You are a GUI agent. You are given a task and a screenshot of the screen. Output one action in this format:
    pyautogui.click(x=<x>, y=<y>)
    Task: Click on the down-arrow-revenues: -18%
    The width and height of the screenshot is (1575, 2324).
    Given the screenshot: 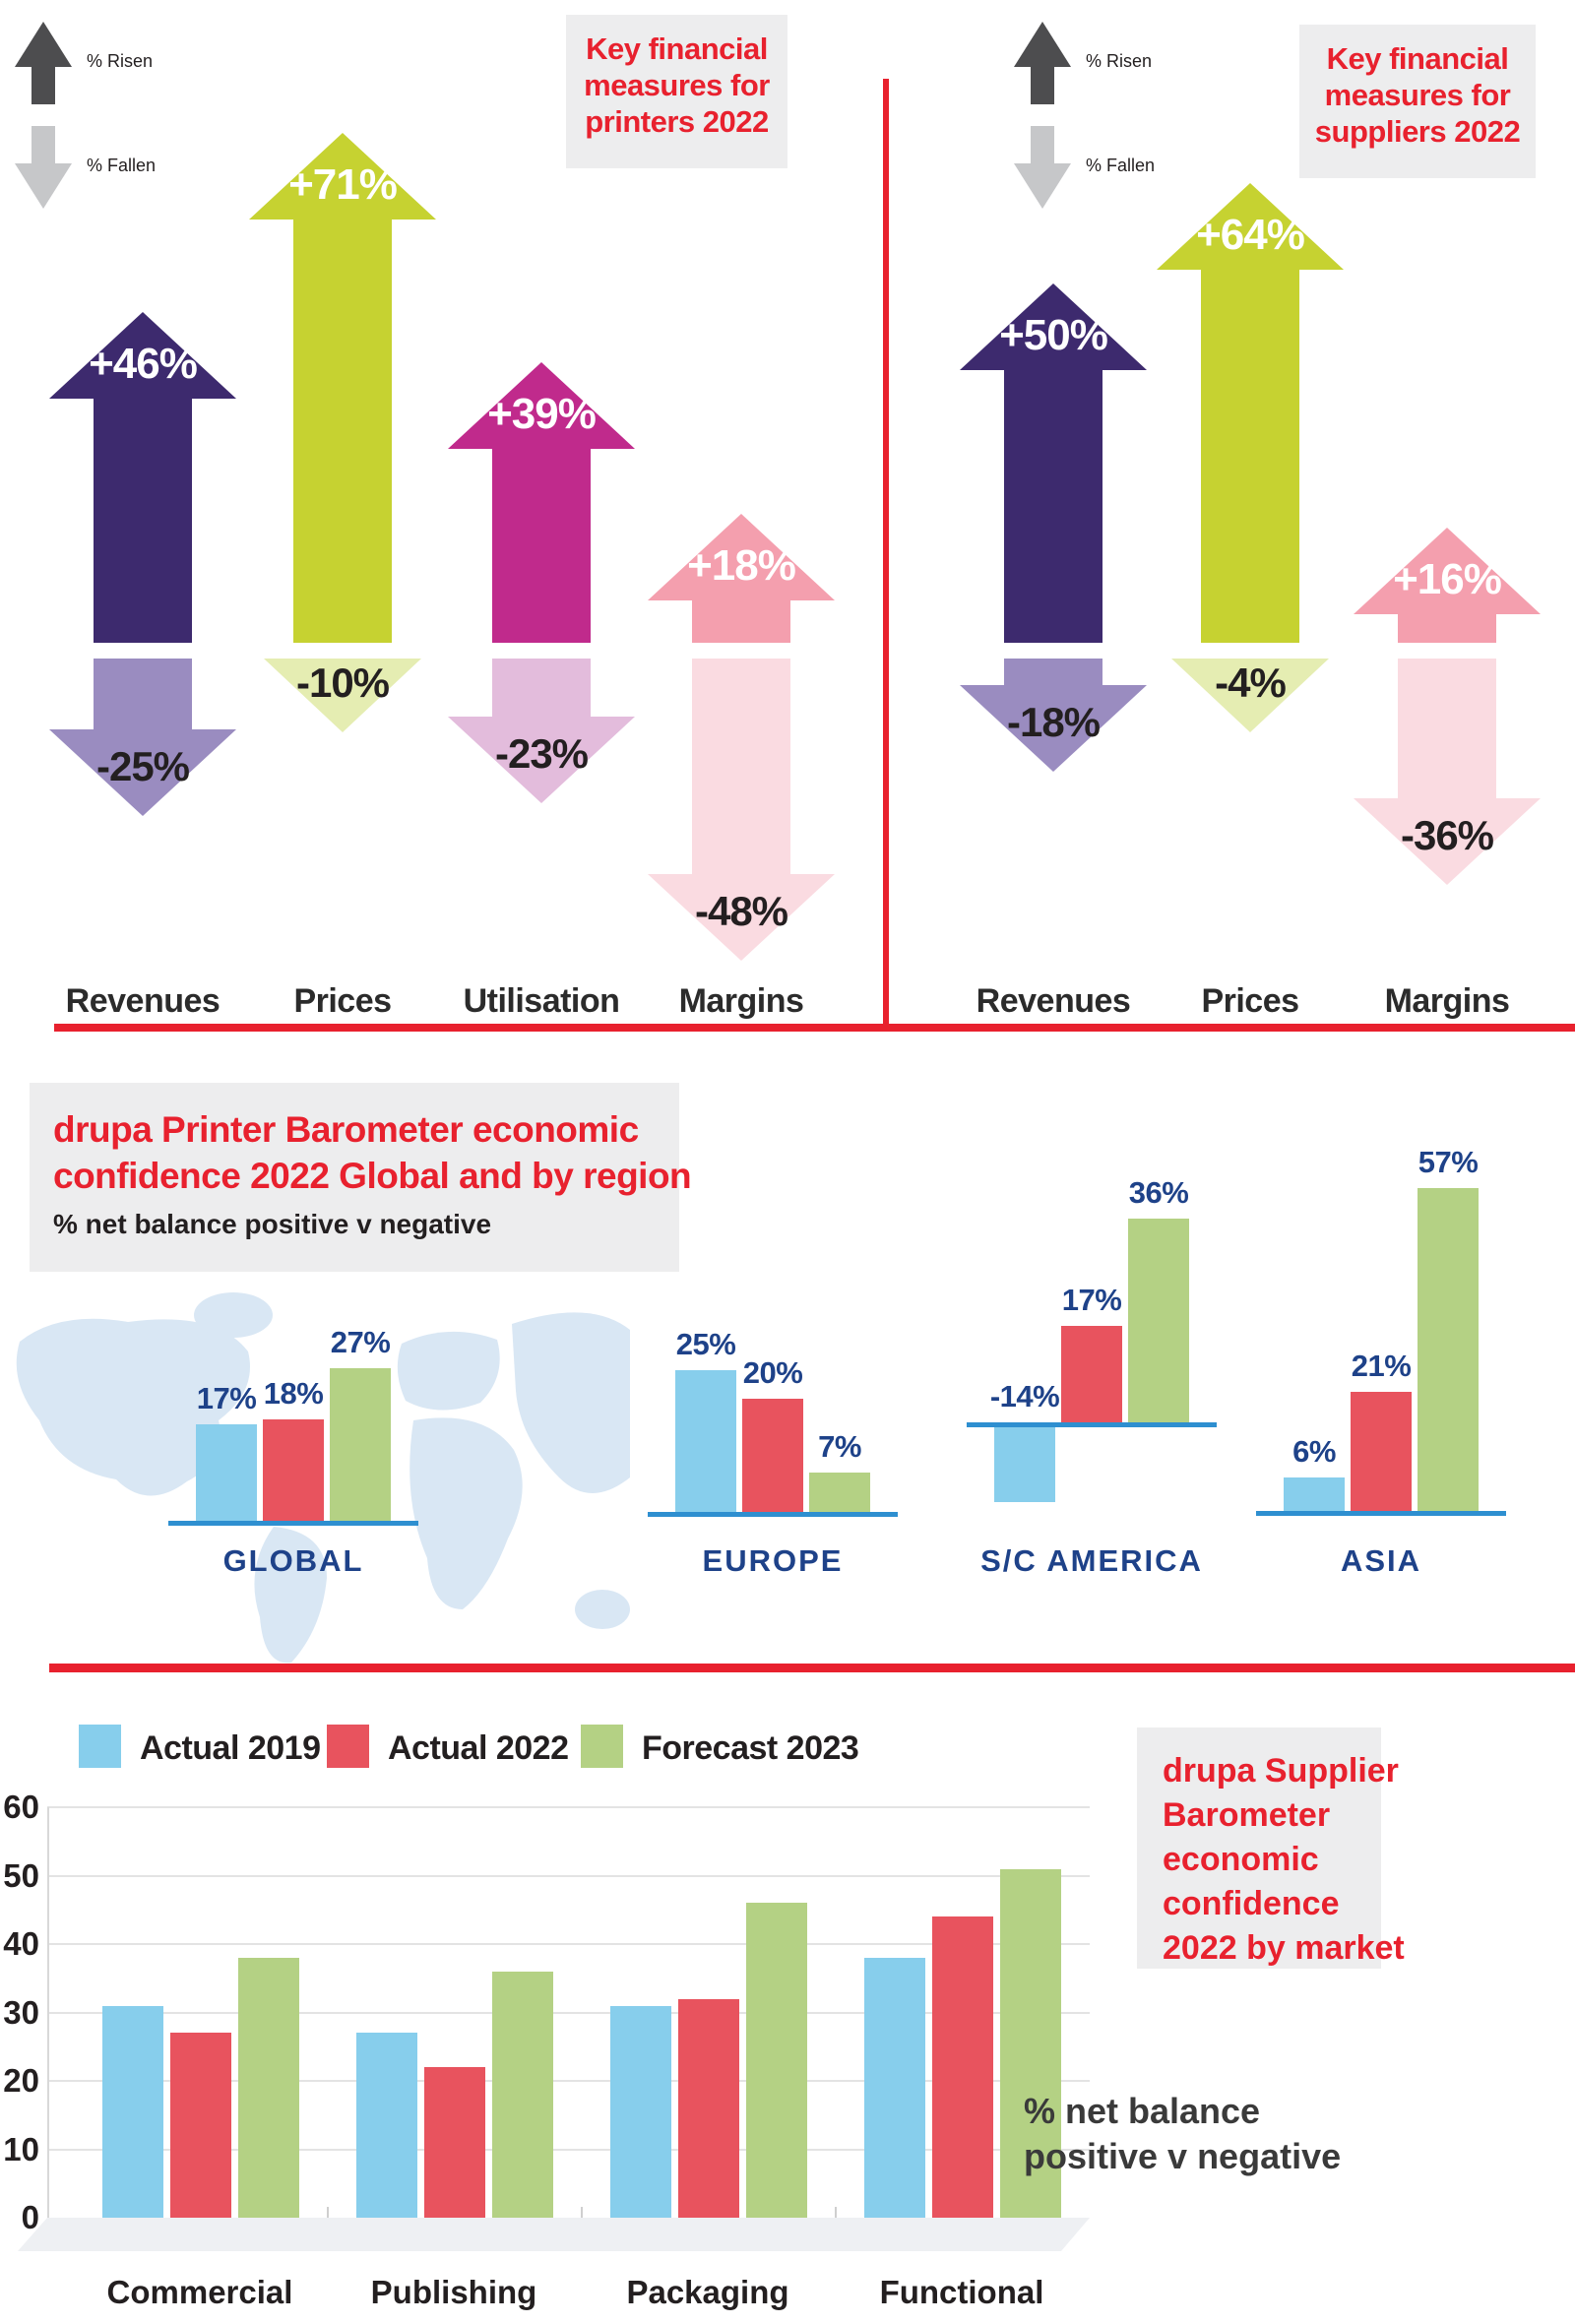 What is the action you would take?
    pyautogui.click(x=1053, y=716)
    